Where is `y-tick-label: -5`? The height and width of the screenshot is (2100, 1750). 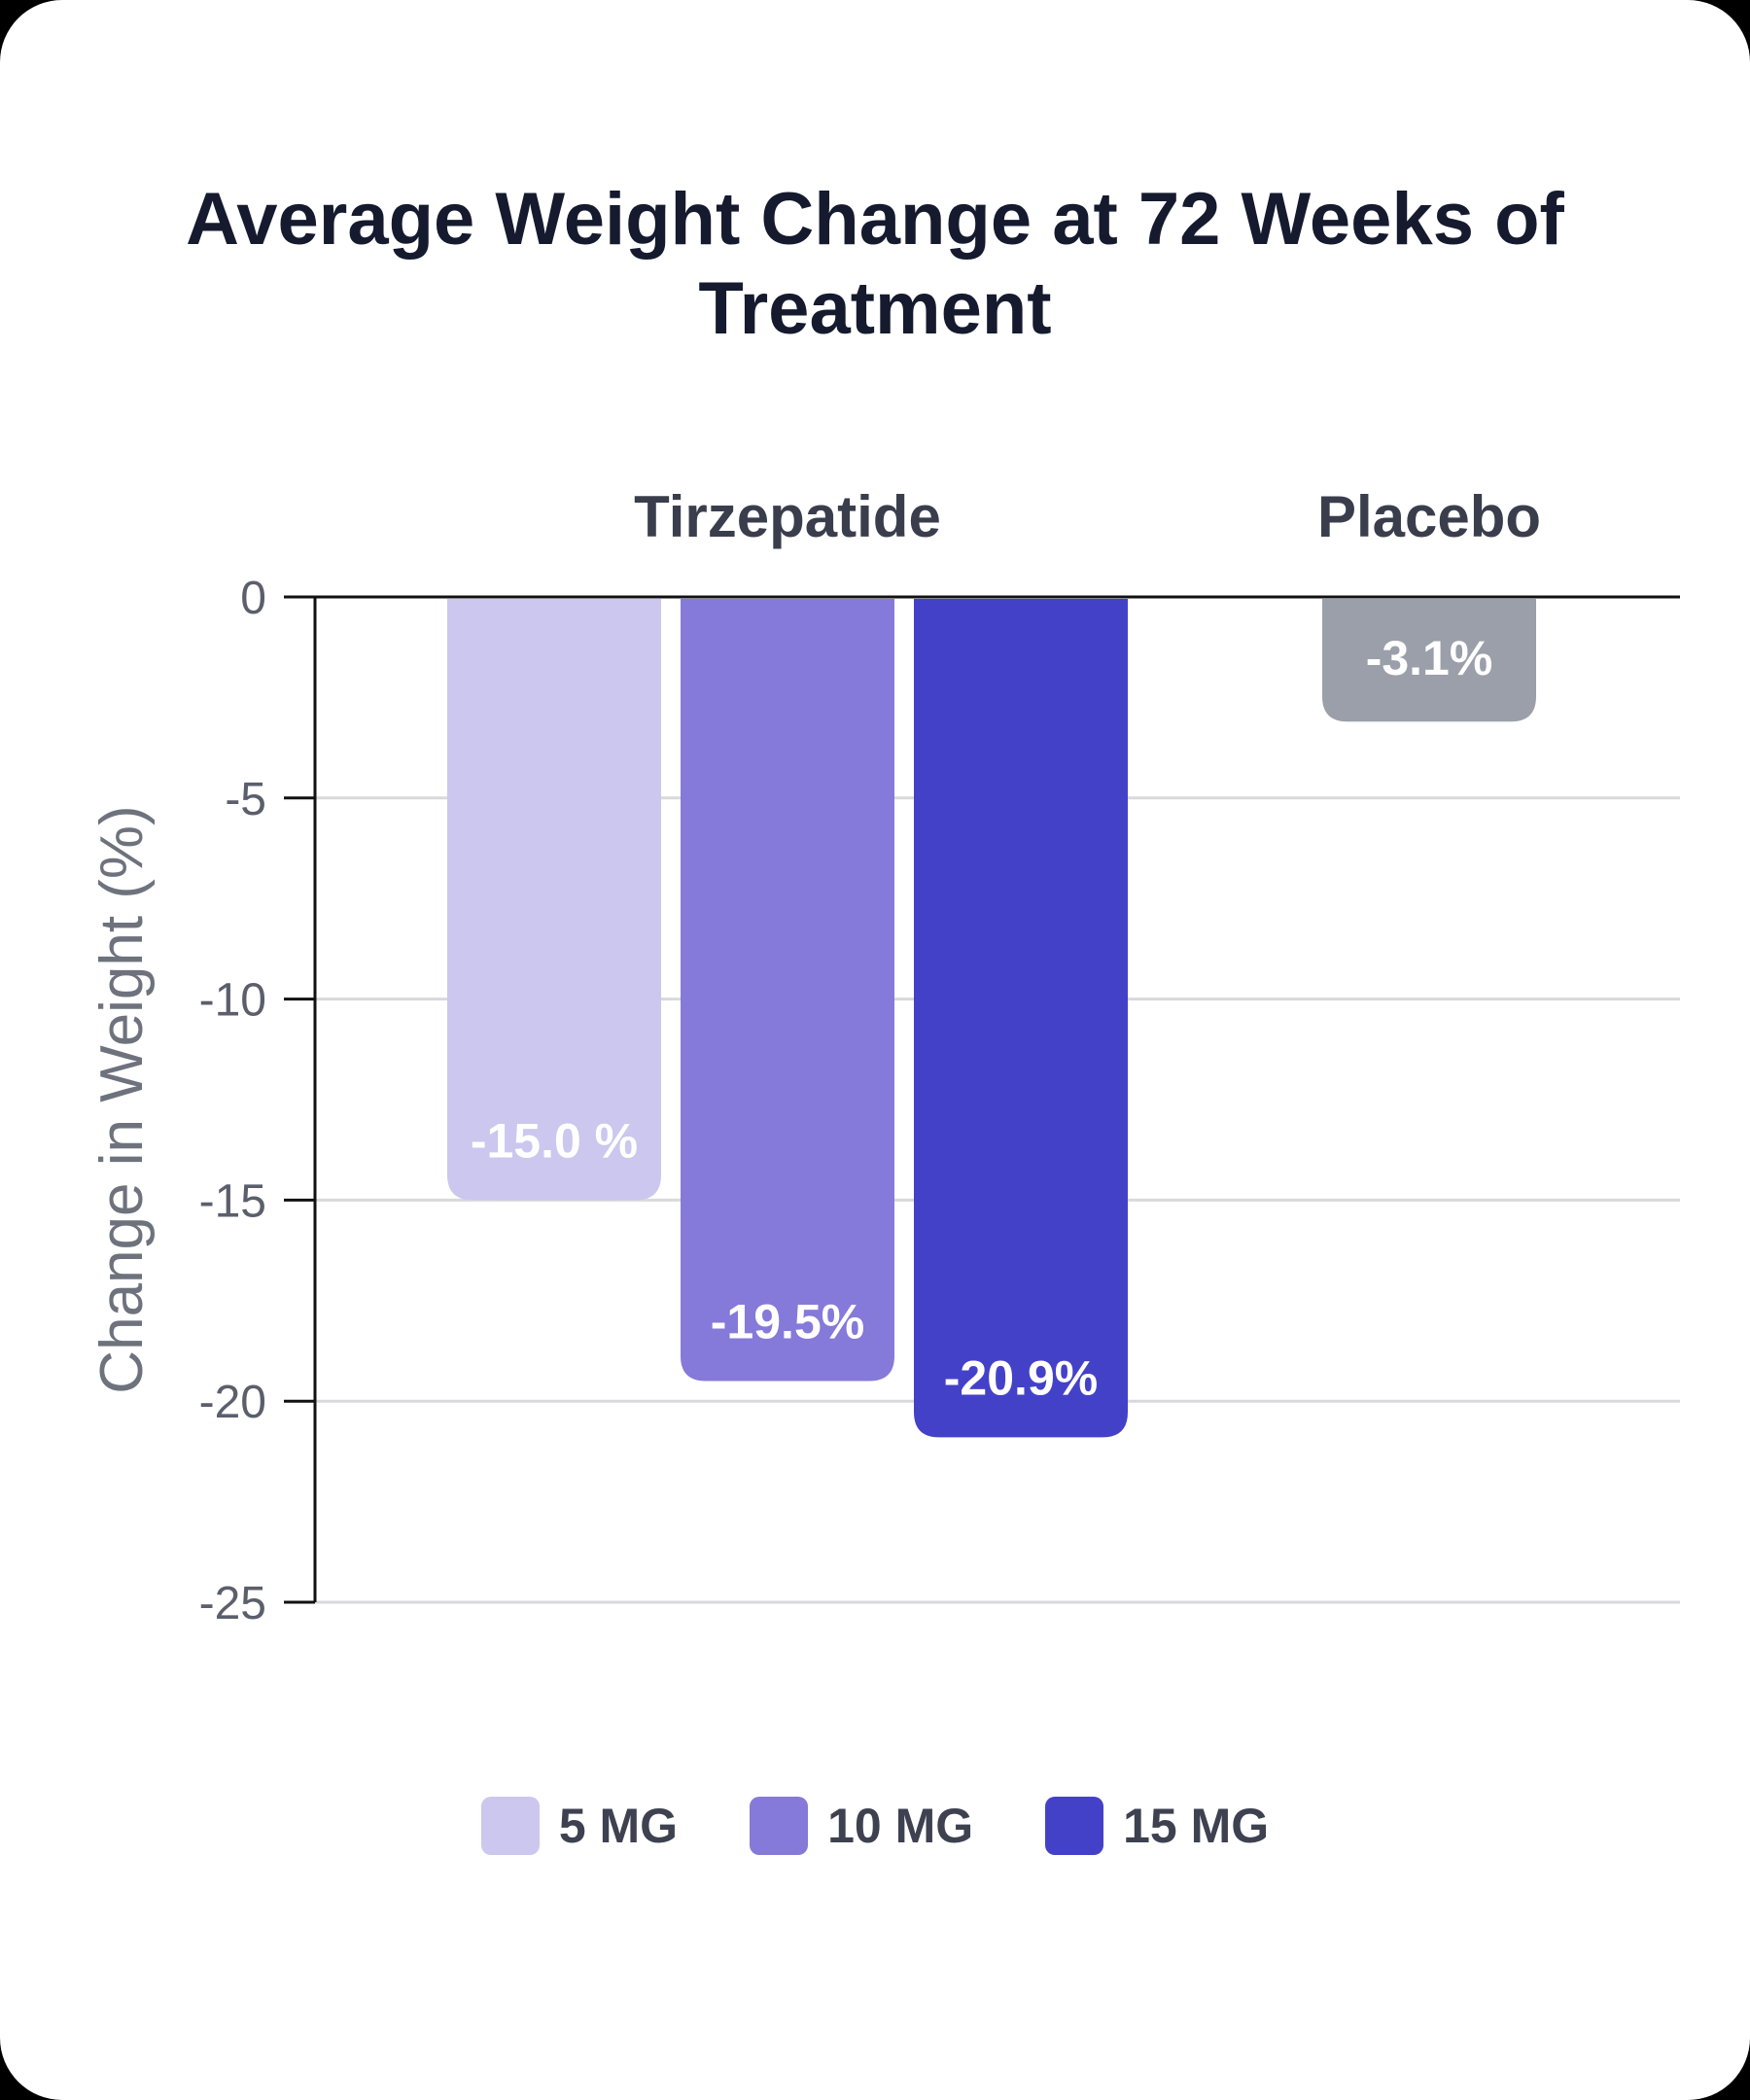
y-tick-label: -5 is located at coordinates (245, 799).